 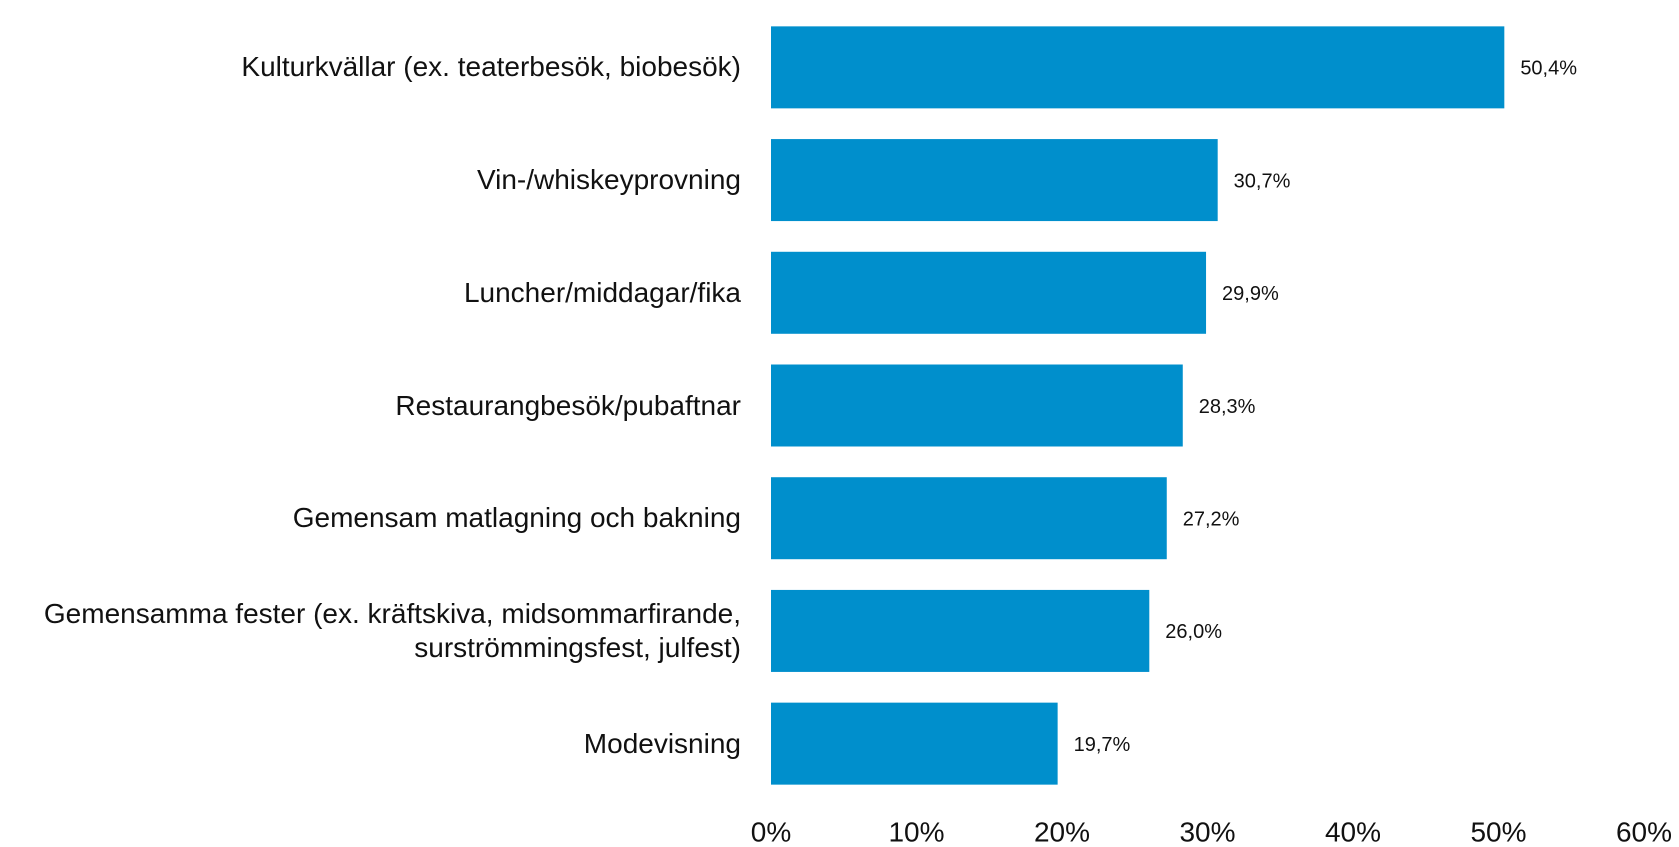 What do you see at coordinates (1193, 632) in the screenshot?
I see `value-label: 26,0%` at bounding box center [1193, 632].